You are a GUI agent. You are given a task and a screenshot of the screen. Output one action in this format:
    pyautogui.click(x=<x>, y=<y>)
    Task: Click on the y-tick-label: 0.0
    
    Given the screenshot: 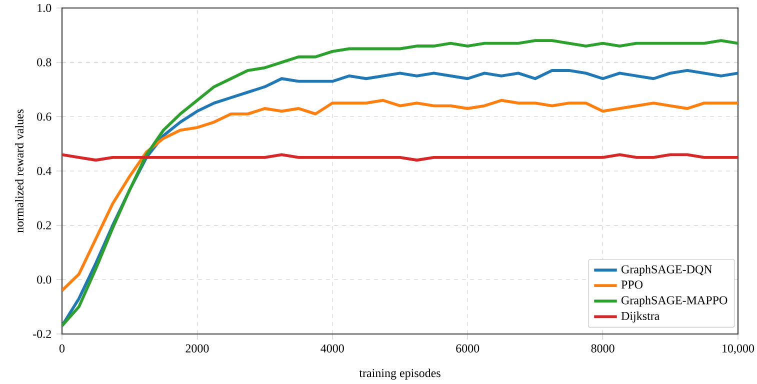 What is the action you would take?
    pyautogui.click(x=44, y=280)
    